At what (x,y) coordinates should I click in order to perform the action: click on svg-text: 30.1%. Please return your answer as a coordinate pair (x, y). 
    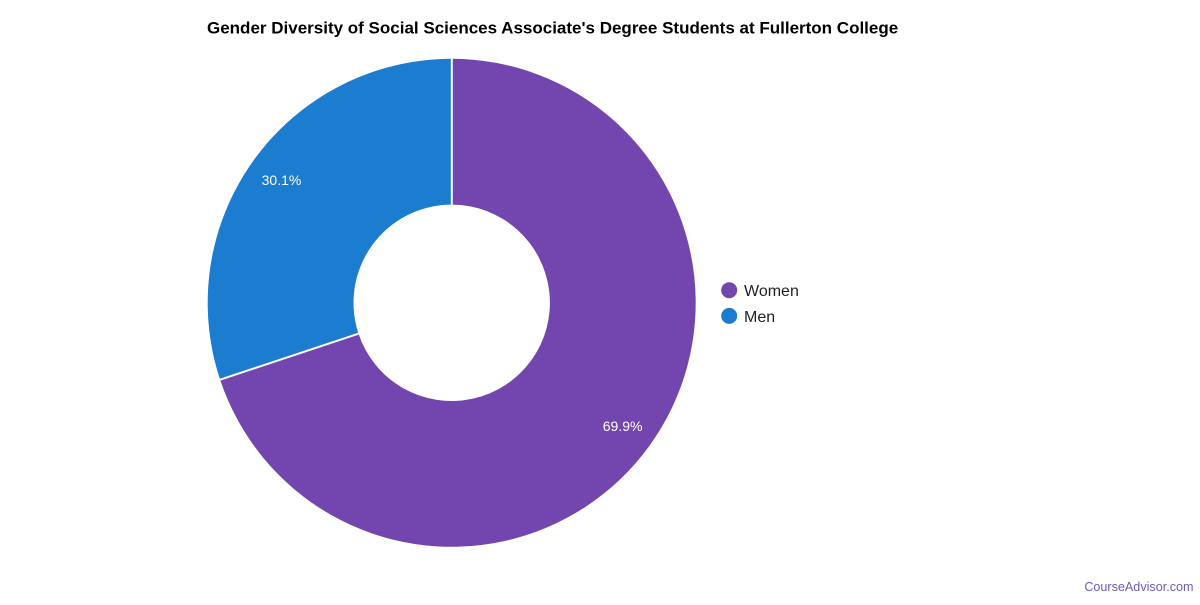
    Looking at the image, I should click on (282, 180).